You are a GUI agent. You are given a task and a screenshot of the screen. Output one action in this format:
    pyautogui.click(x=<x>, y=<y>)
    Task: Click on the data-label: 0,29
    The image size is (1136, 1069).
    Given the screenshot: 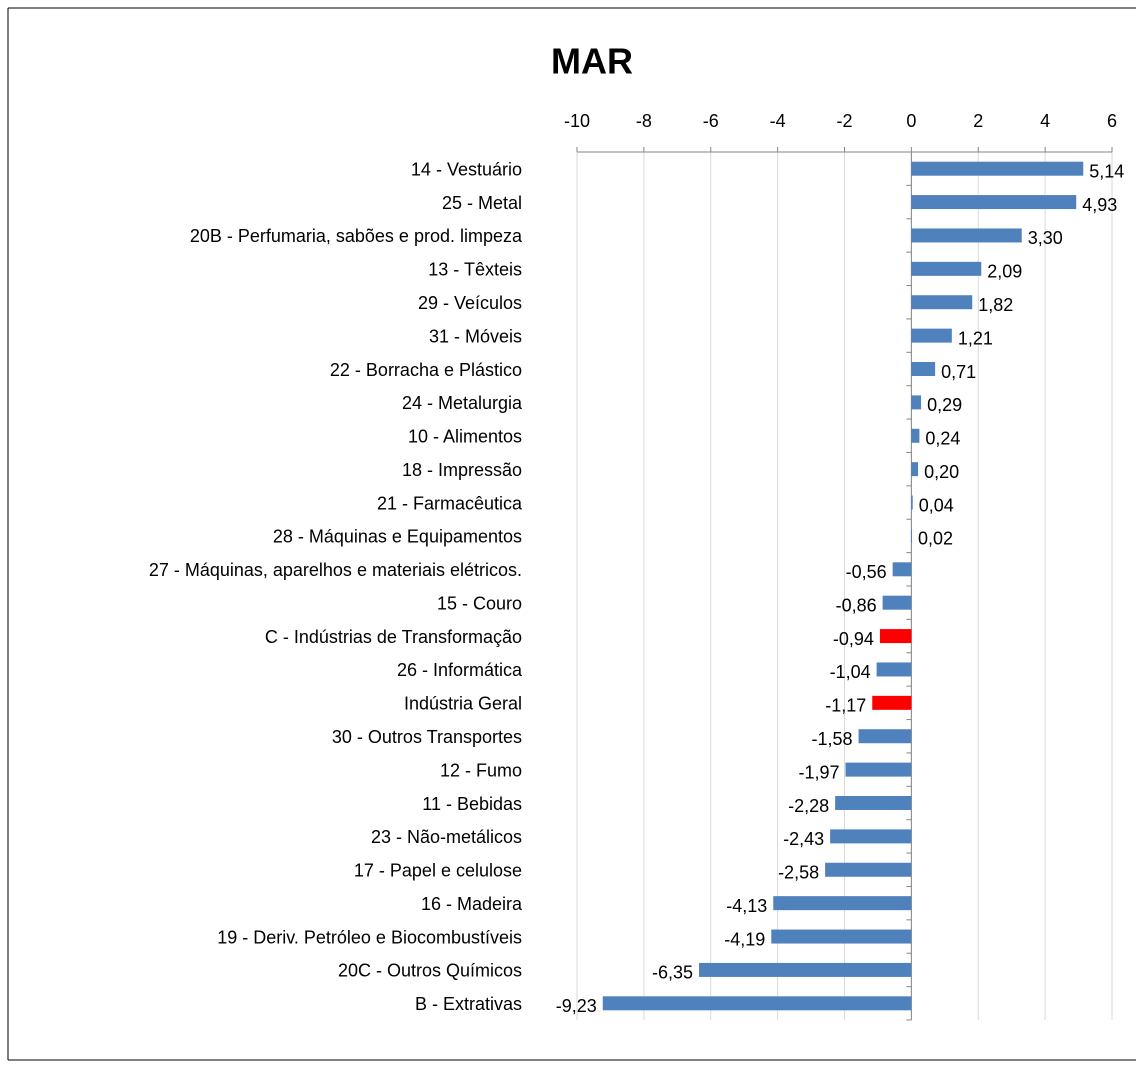 What is the action you would take?
    pyautogui.click(x=944, y=405)
    